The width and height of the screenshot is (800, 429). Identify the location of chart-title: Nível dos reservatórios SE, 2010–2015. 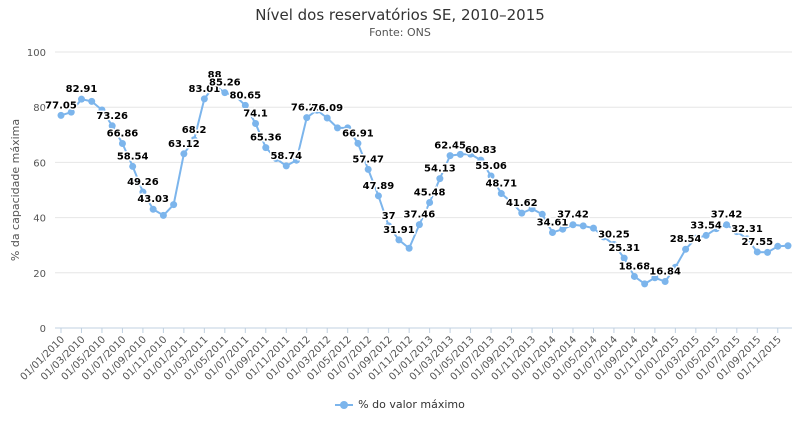
(400, 15).